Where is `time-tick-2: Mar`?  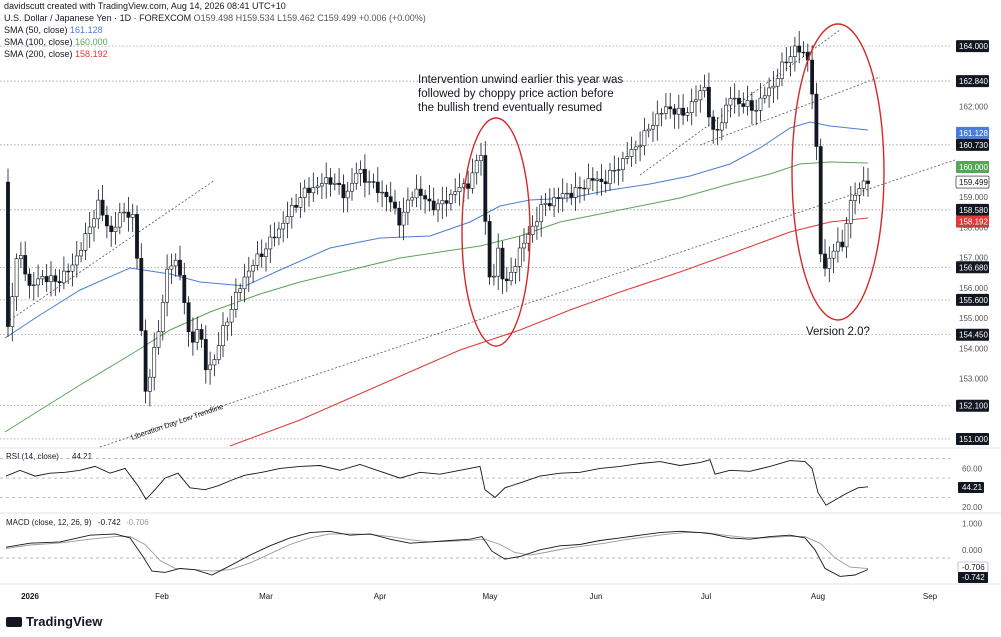
time-tick-2: Mar is located at coordinates (266, 596).